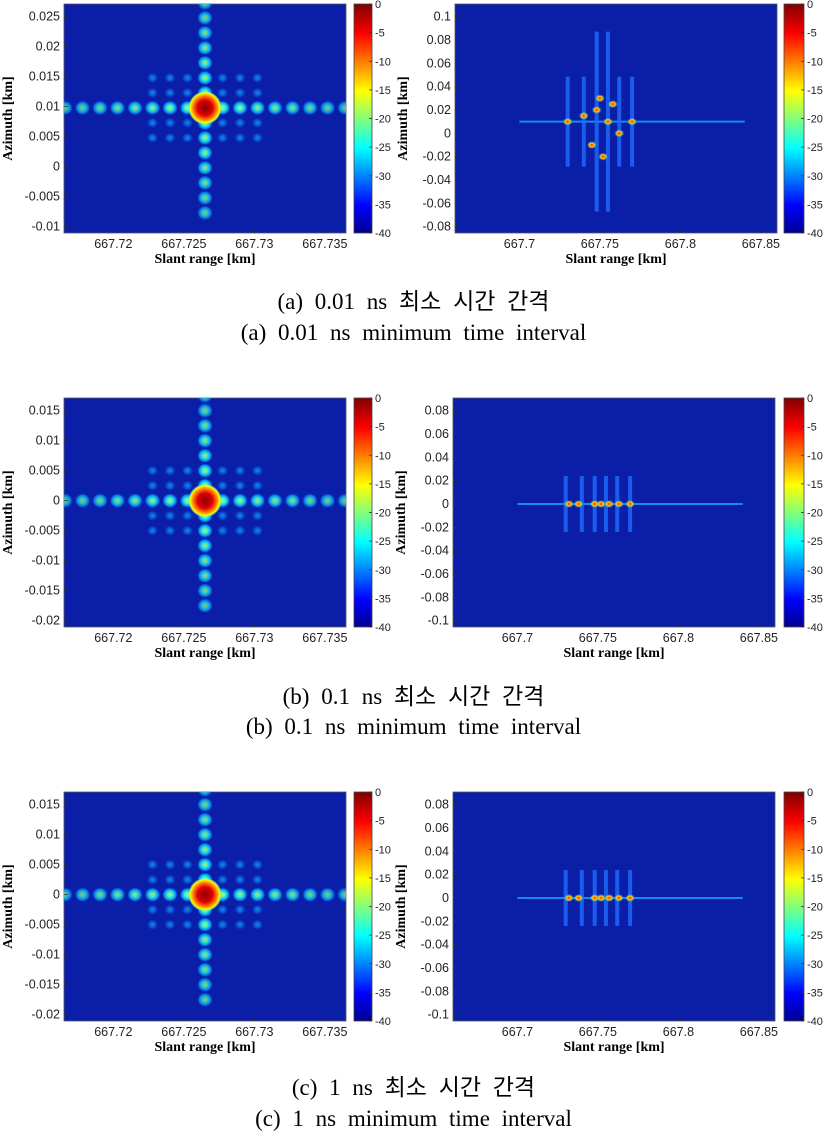 The image size is (827, 1143). I want to click on y-tick-label: 0.015, so click(44, 805).